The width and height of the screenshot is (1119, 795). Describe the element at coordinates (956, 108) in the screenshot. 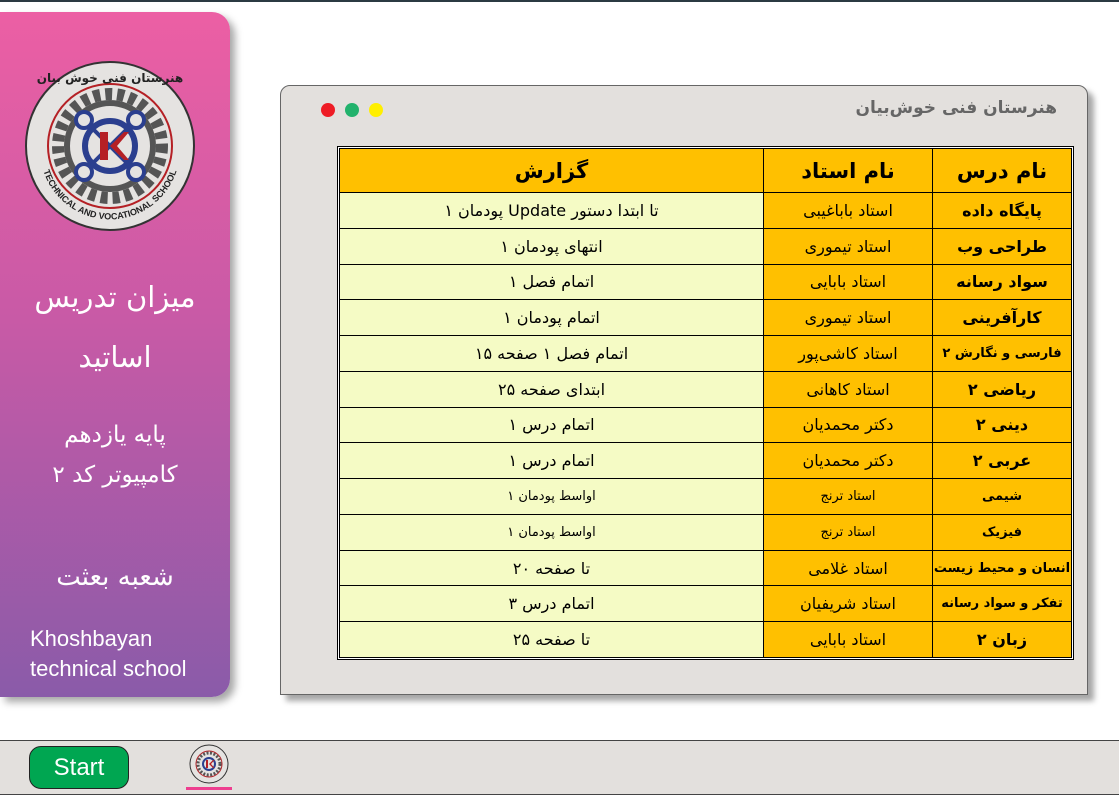

I see `window-title: هنرستان فنی خوش‌بیان` at that location.